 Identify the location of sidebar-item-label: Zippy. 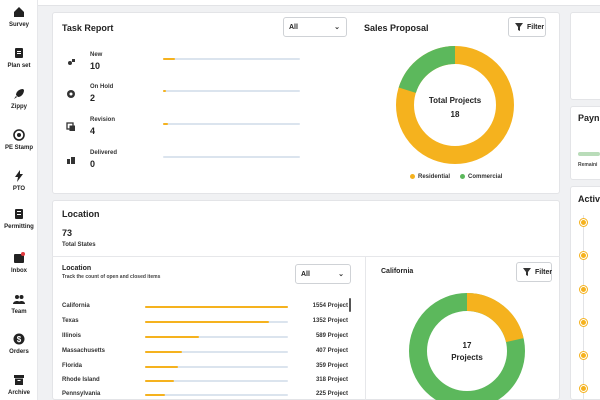
(19, 107).